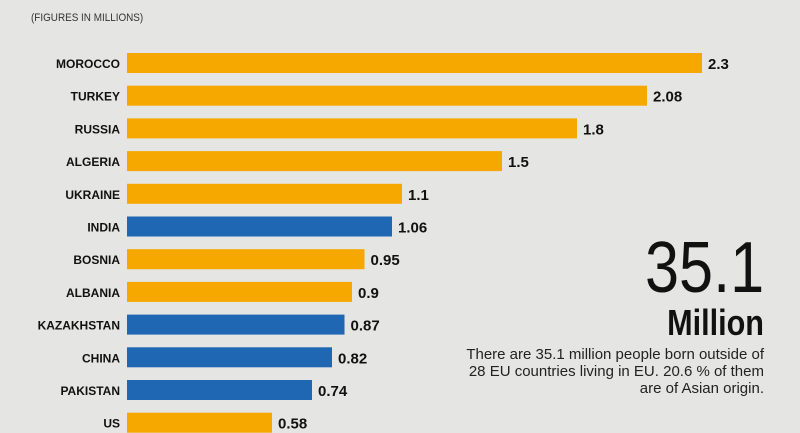 The width and height of the screenshot is (800, 433). Describe the element at coordinates (79, 326) in the screenshot. I see `category-label: KAZAKHSTAN` at that location.